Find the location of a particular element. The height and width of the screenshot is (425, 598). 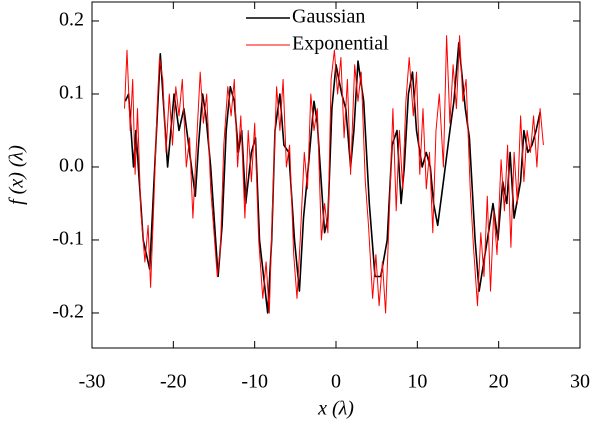

x-tick-label: 20 is located at coordinates (499, 382).